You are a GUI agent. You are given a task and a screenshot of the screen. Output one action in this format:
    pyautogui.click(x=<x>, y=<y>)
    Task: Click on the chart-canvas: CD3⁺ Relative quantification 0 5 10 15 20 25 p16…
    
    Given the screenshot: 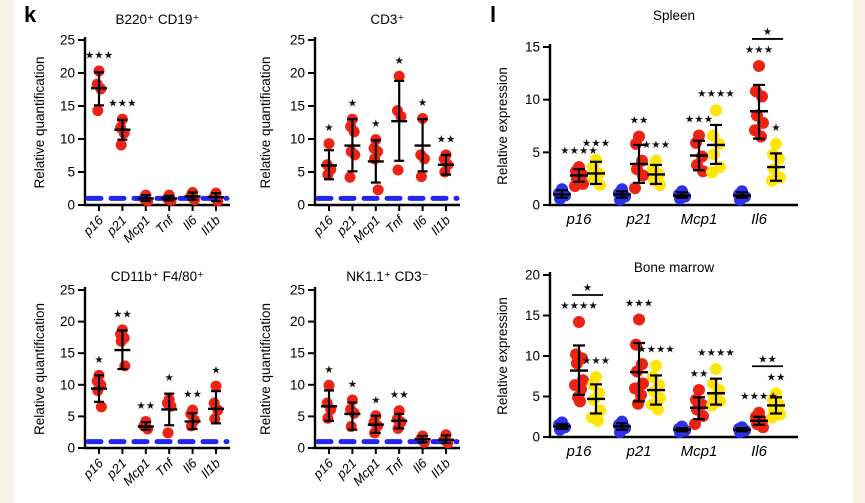 What is the action you would take?
    pyautogui.click(x=359, y=129)
    